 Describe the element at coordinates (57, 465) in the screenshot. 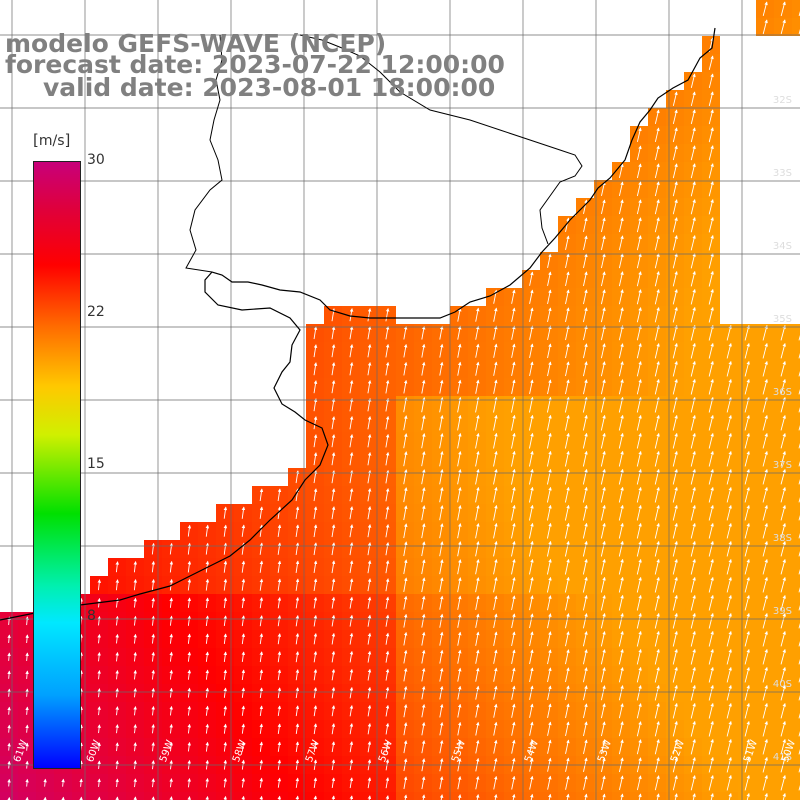

I see `colorbar-gradient` at that location.